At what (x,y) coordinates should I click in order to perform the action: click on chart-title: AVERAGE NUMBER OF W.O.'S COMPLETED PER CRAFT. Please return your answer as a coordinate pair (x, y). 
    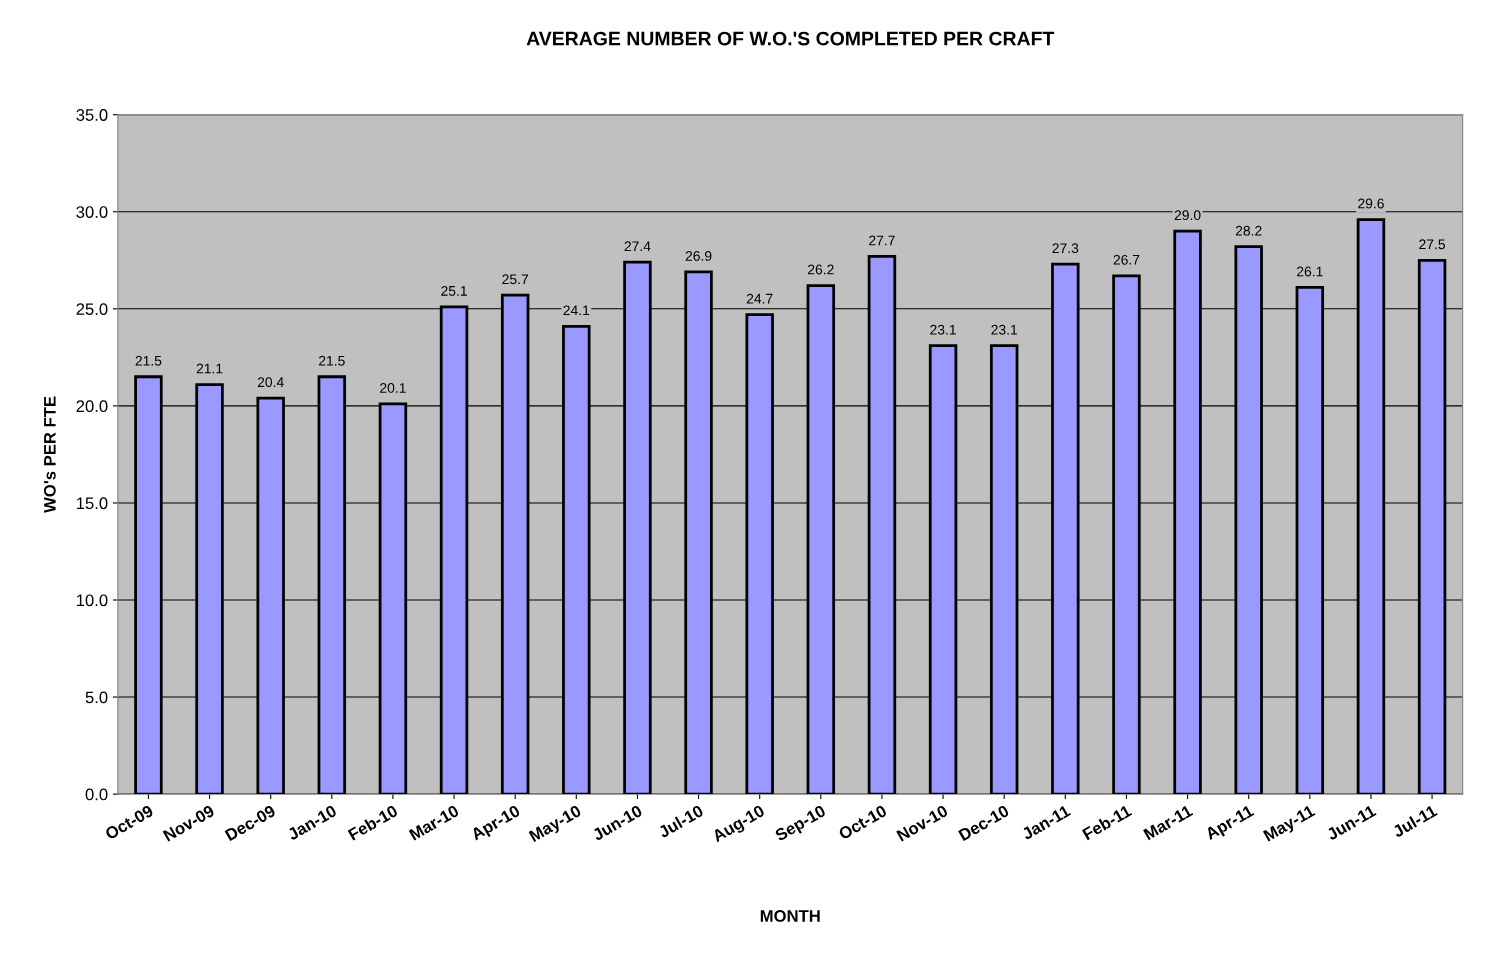
    Looking at the image, I should click on (790, 38).